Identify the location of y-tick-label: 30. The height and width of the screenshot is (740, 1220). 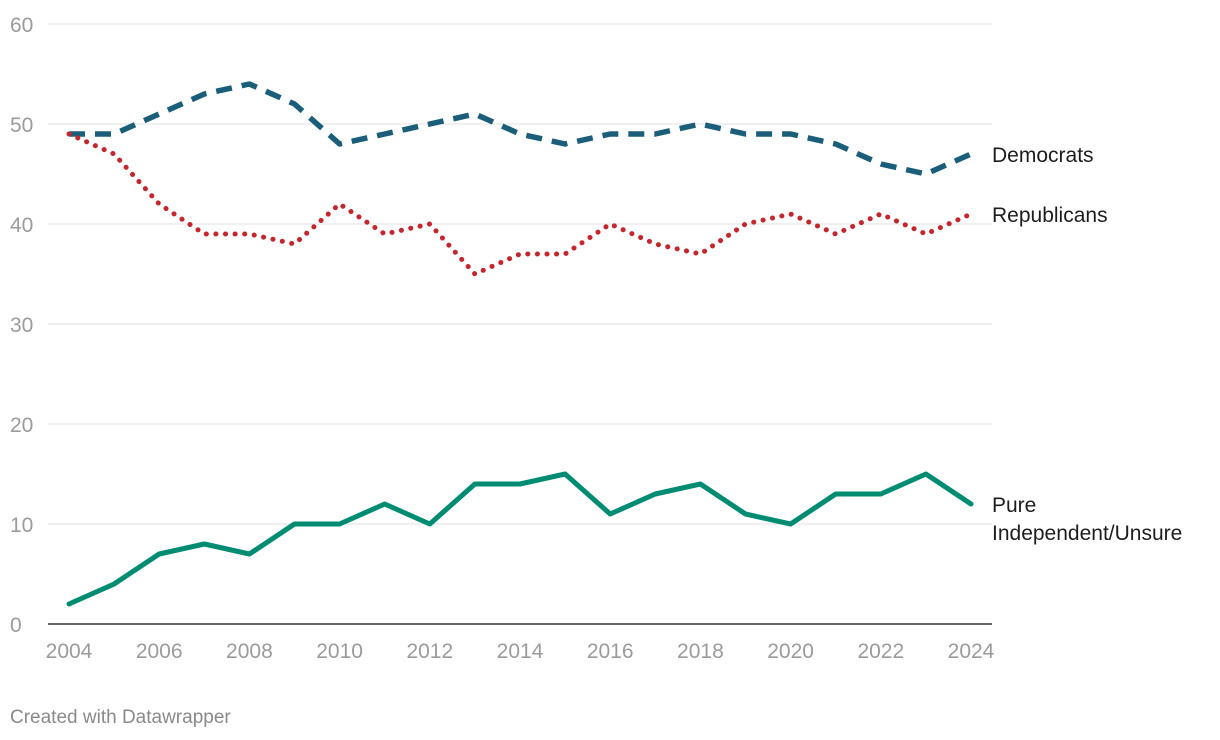
(21, 325).